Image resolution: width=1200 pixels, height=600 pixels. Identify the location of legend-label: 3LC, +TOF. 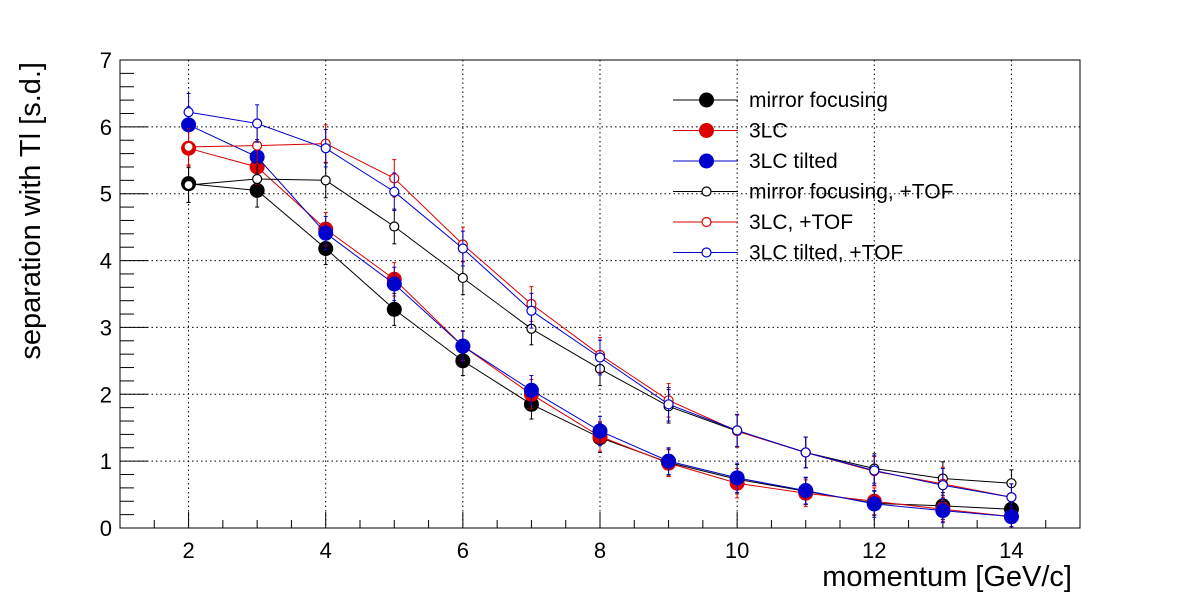
(801, 222).